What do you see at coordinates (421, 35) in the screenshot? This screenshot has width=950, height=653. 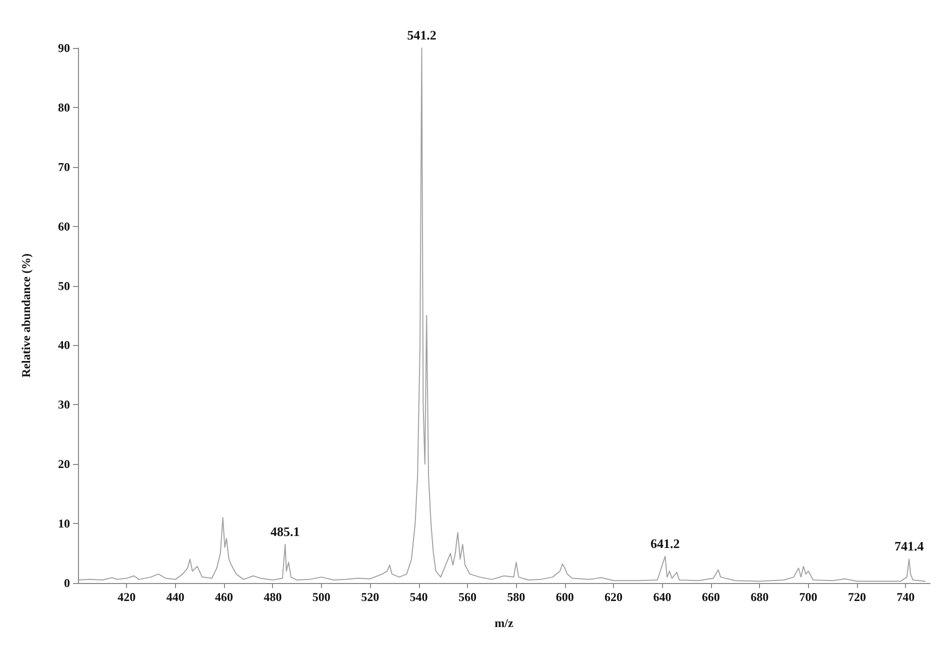 I see `annotation: 541.2` at bounding box center [421, 35].